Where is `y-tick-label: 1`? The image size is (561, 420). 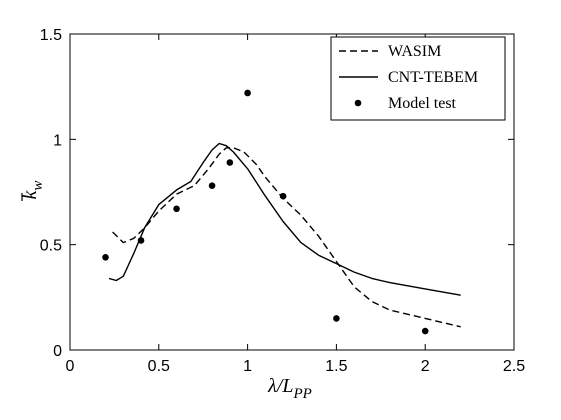
y-tick-label: 1 is located at coordinates (57, 140).